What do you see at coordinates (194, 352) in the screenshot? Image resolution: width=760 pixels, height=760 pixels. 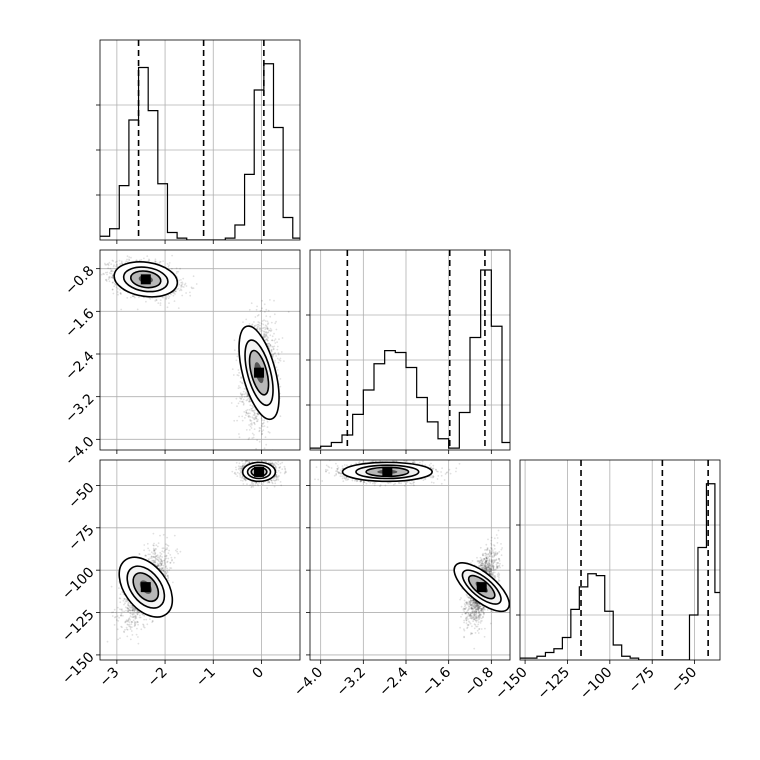 I see `scatter-points` at bounding box center [194, 352].